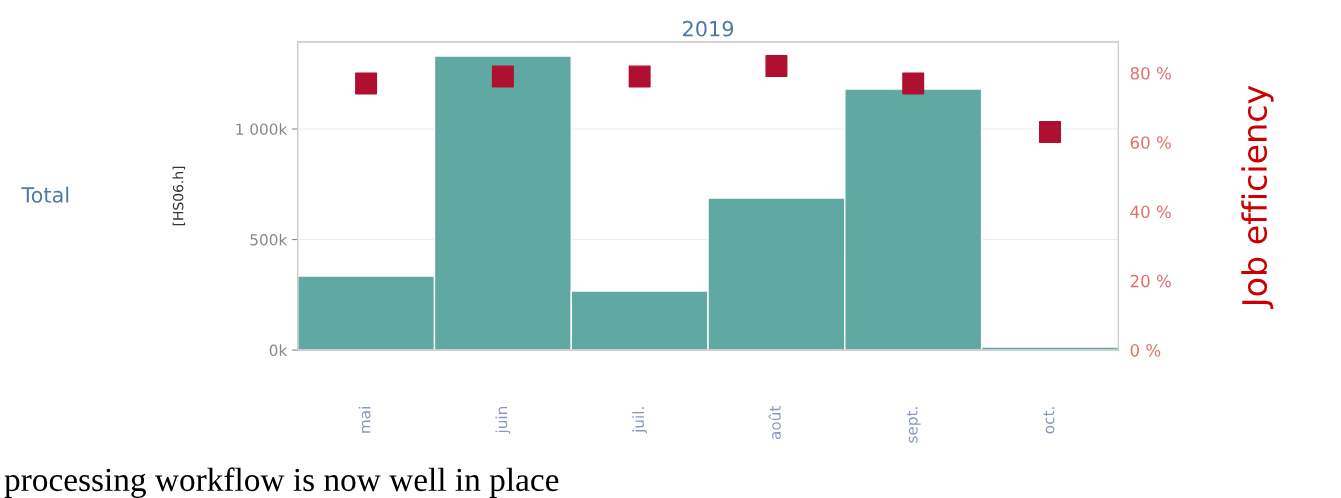 This screenshot has width=1341, height=498. I want to click on y2-tick-label: 80 %, so click(1150, 73).